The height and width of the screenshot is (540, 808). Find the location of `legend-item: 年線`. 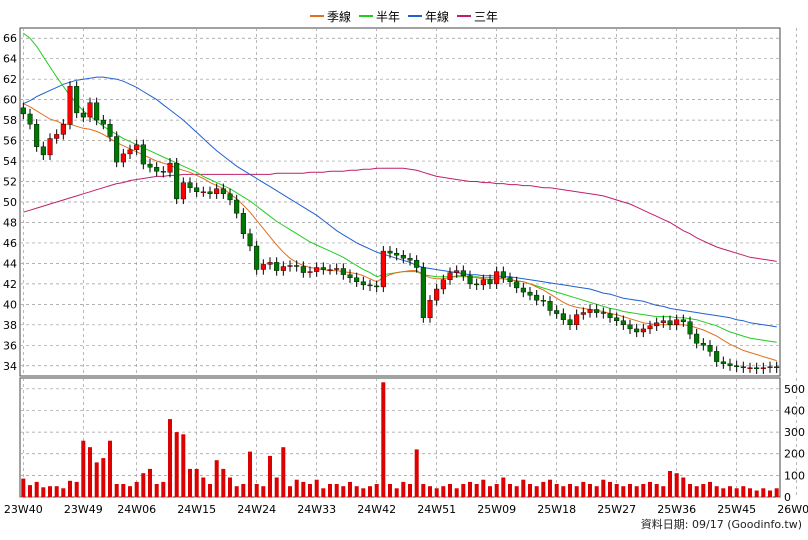

legend-item: 年線 is located at coordinates (428, 16).